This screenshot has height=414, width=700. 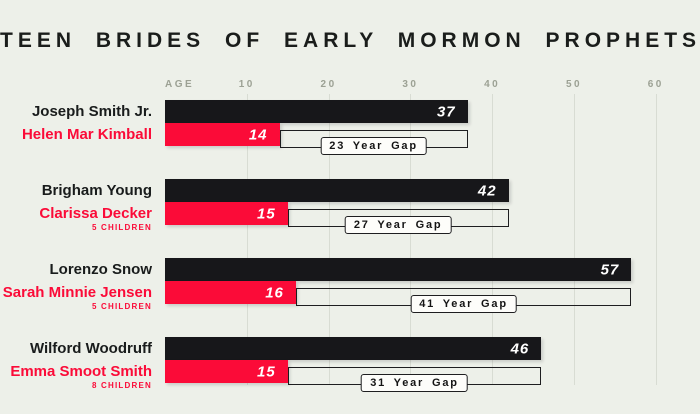 What do you see at coordinates (350, 40) in the screenshot?
I see `chart-title: TEEN BRIDES OF EARLY MORMON PROPHETS` at bounding box center [350, 40].